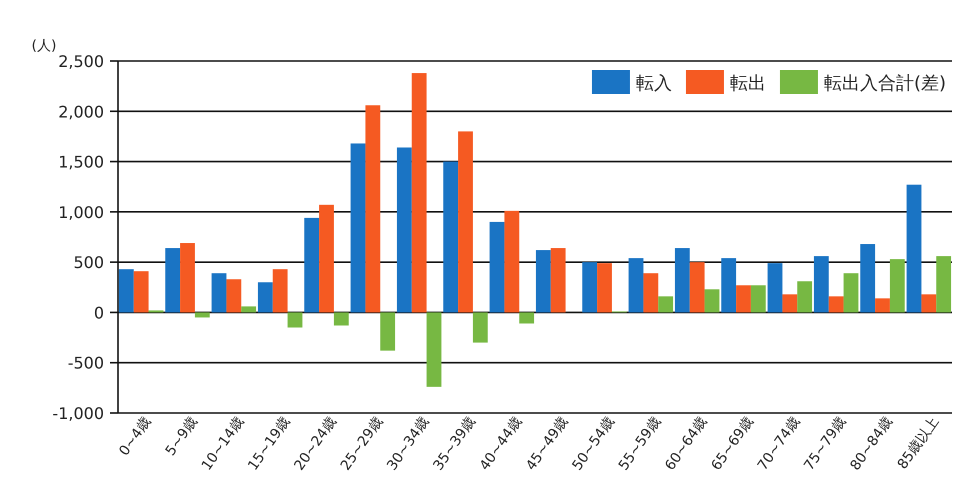 This screenshot has width=968, height=480. Describe the element at coordinates (81, 162) in the screenshot. I see `y-tick-label: 1,500` at that location.